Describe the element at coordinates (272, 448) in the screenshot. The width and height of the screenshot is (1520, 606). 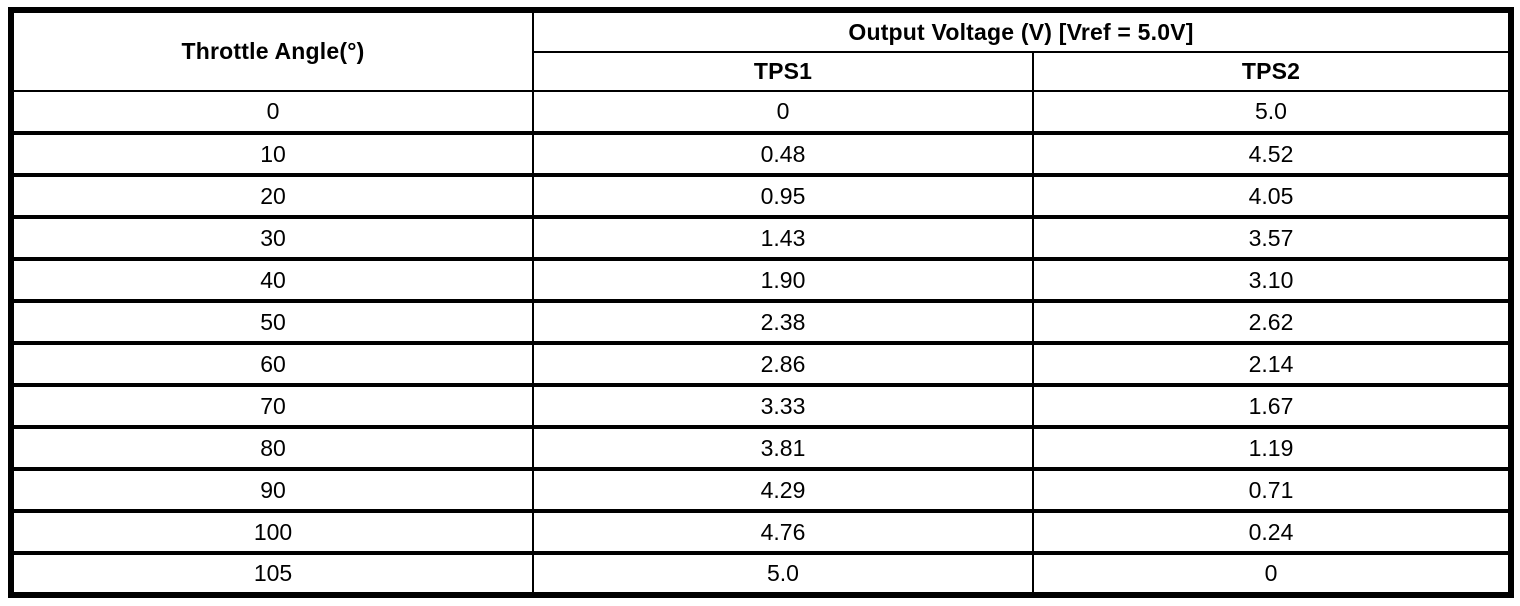
I see `throttle-angle-cell: 80` at that location.